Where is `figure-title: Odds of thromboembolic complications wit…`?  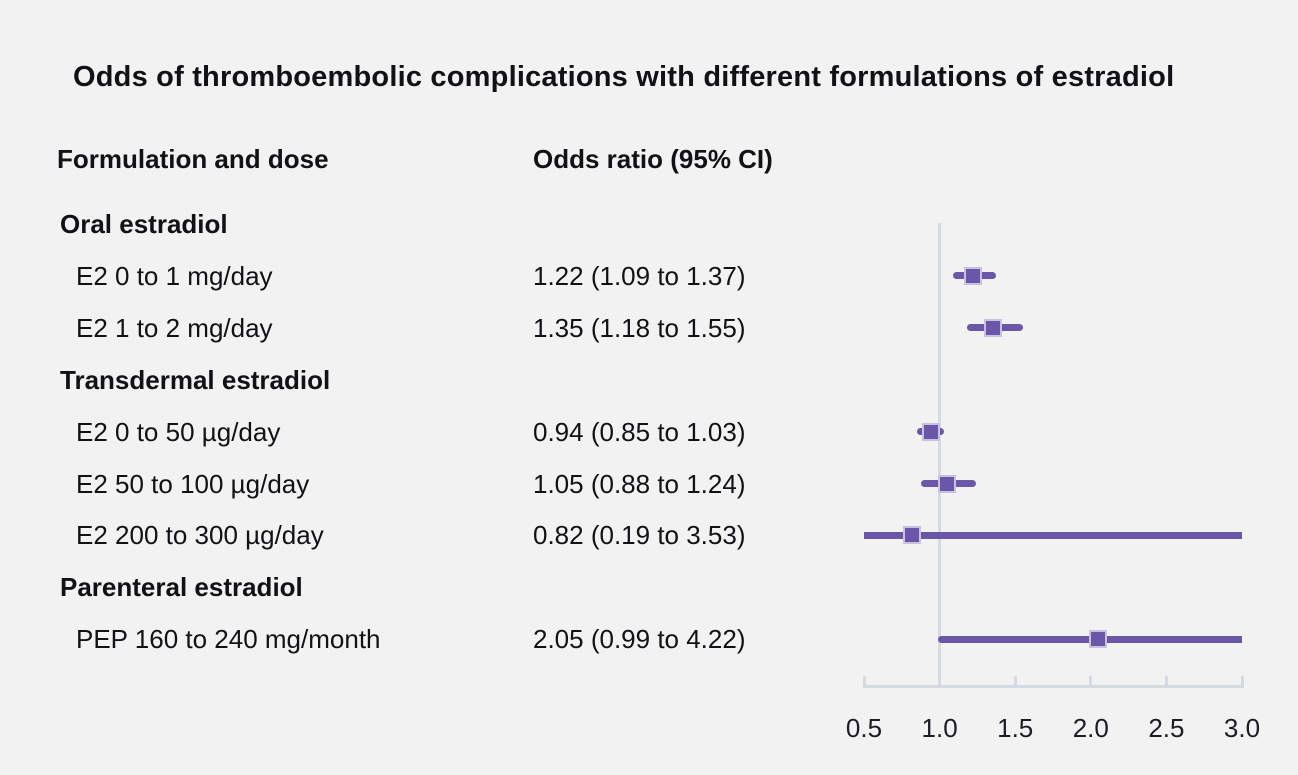
figure-title: Odds of thromboembolic complications wit… is located at coordinates (624, 77).